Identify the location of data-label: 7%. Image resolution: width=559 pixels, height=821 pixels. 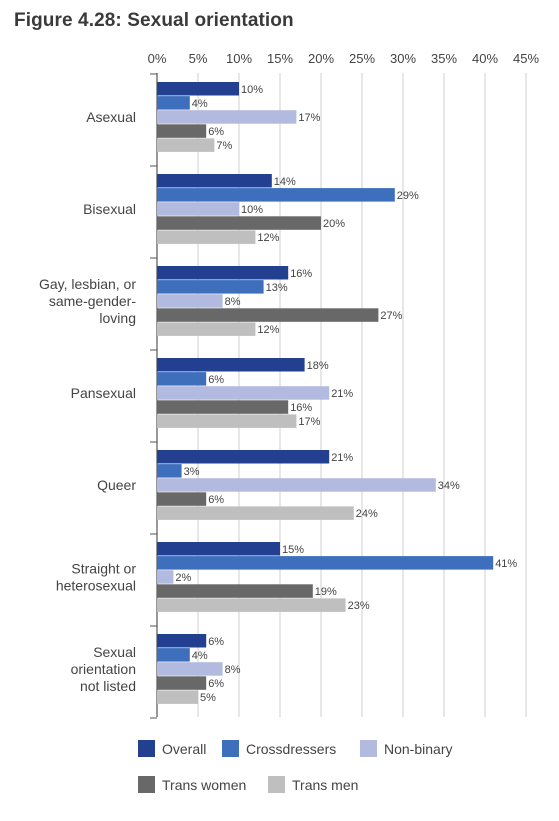
(224, 146).